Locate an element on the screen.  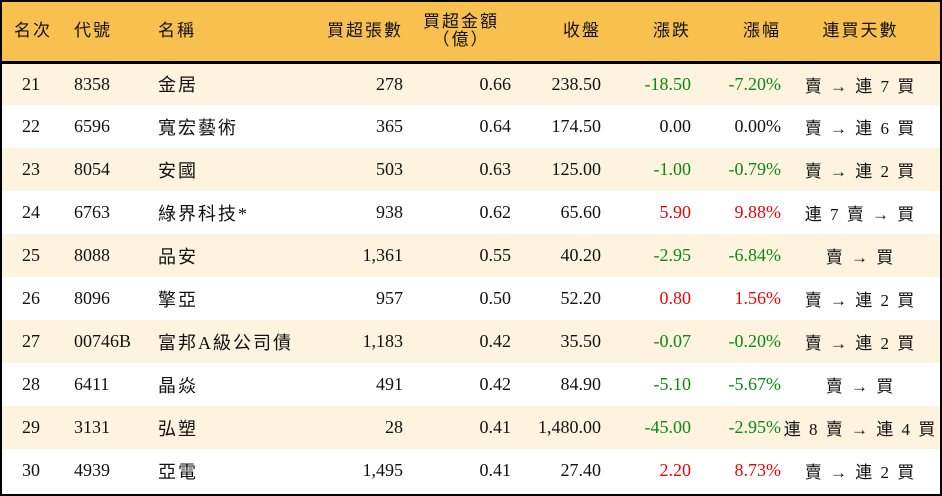
cell-net-buy-lots: 938 is located at coordinates (389, 212).